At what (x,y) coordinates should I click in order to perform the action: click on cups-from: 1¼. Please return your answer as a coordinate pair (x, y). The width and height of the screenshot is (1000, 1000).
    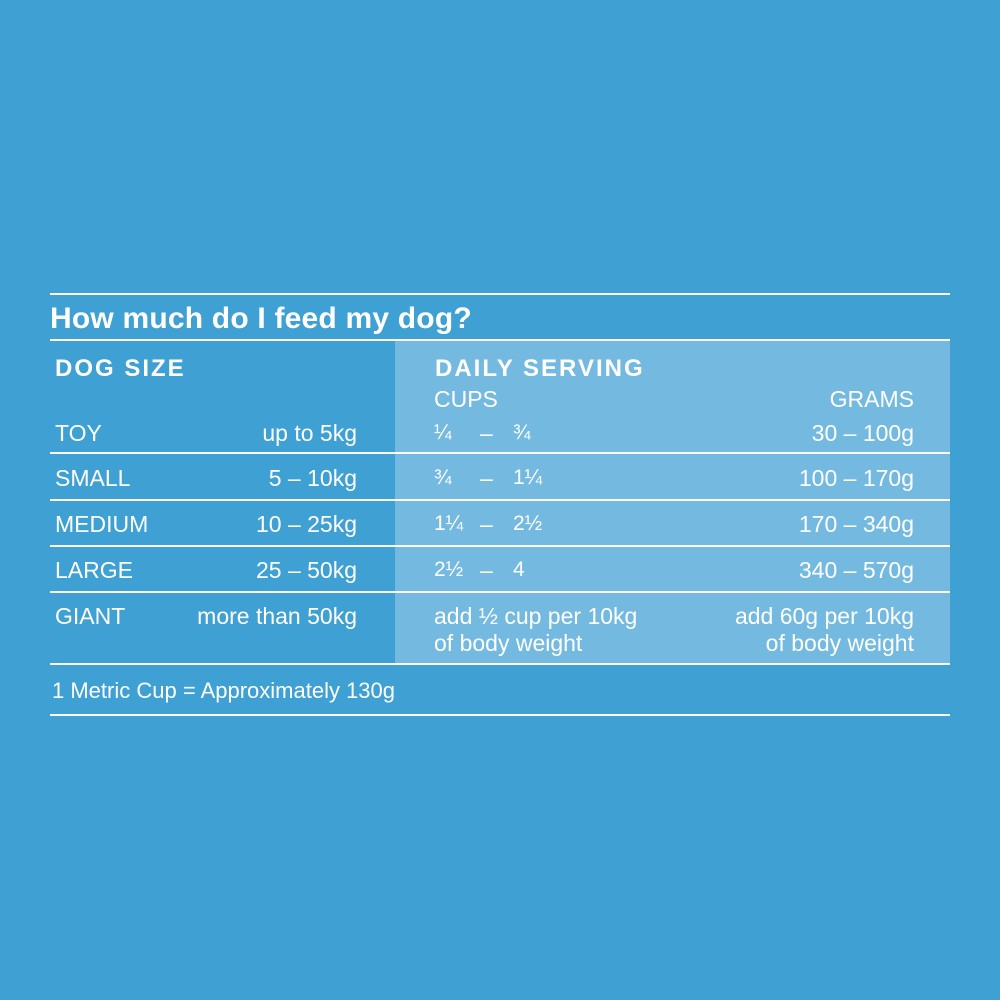
    Looking at the image, I should click on (449, 523).